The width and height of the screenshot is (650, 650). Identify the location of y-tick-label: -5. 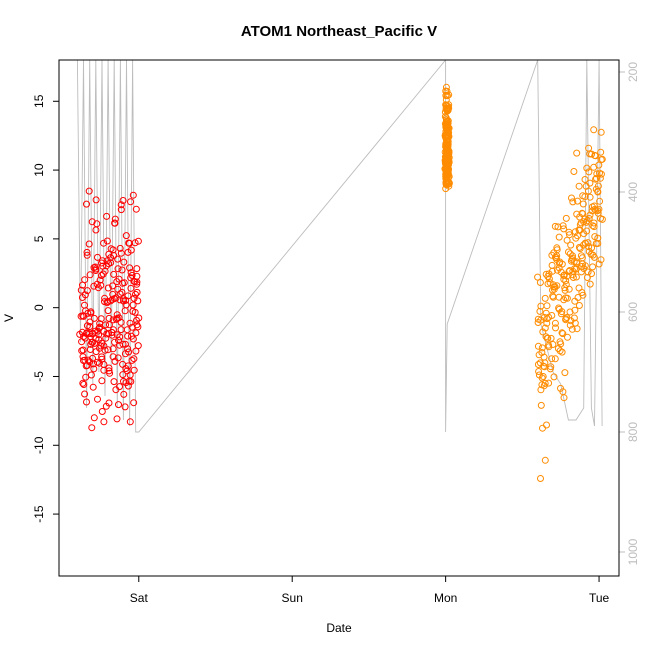
(39, 376).